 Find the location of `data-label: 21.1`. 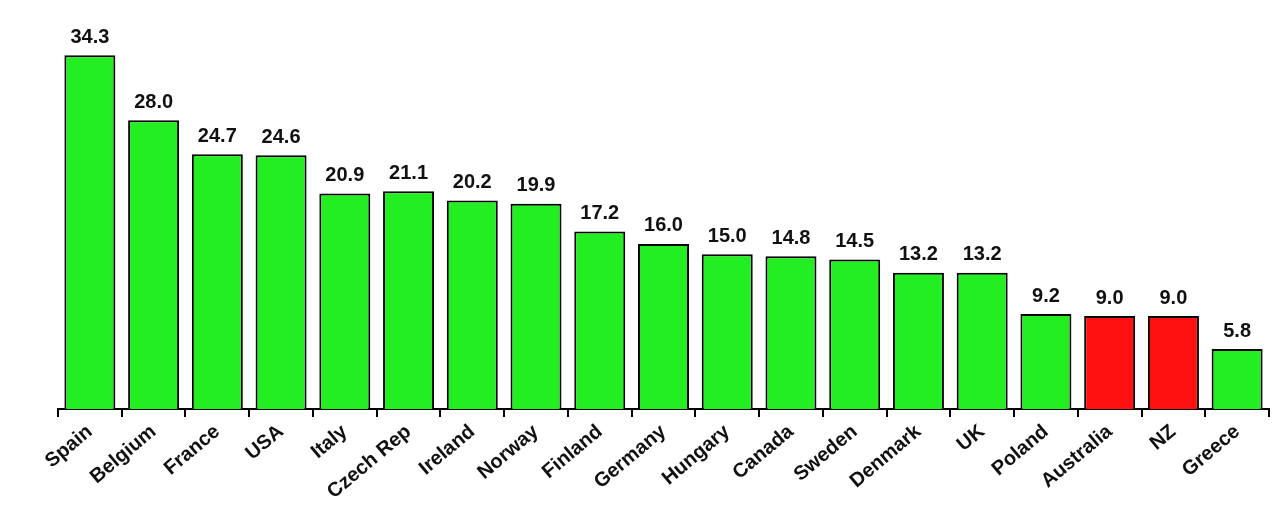

data-label: 21.1 is located at coordinates (409, 171).